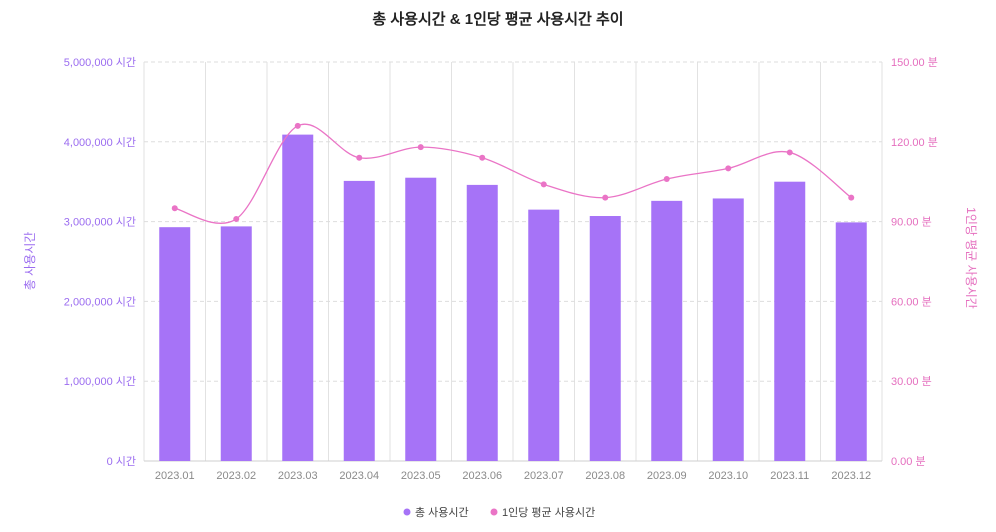 This screenshot has height=532, width=996. Describe the element at coordinates (911, 302) in the screenshot. I see `y-tick-label-right: 60.00 분` at that location.